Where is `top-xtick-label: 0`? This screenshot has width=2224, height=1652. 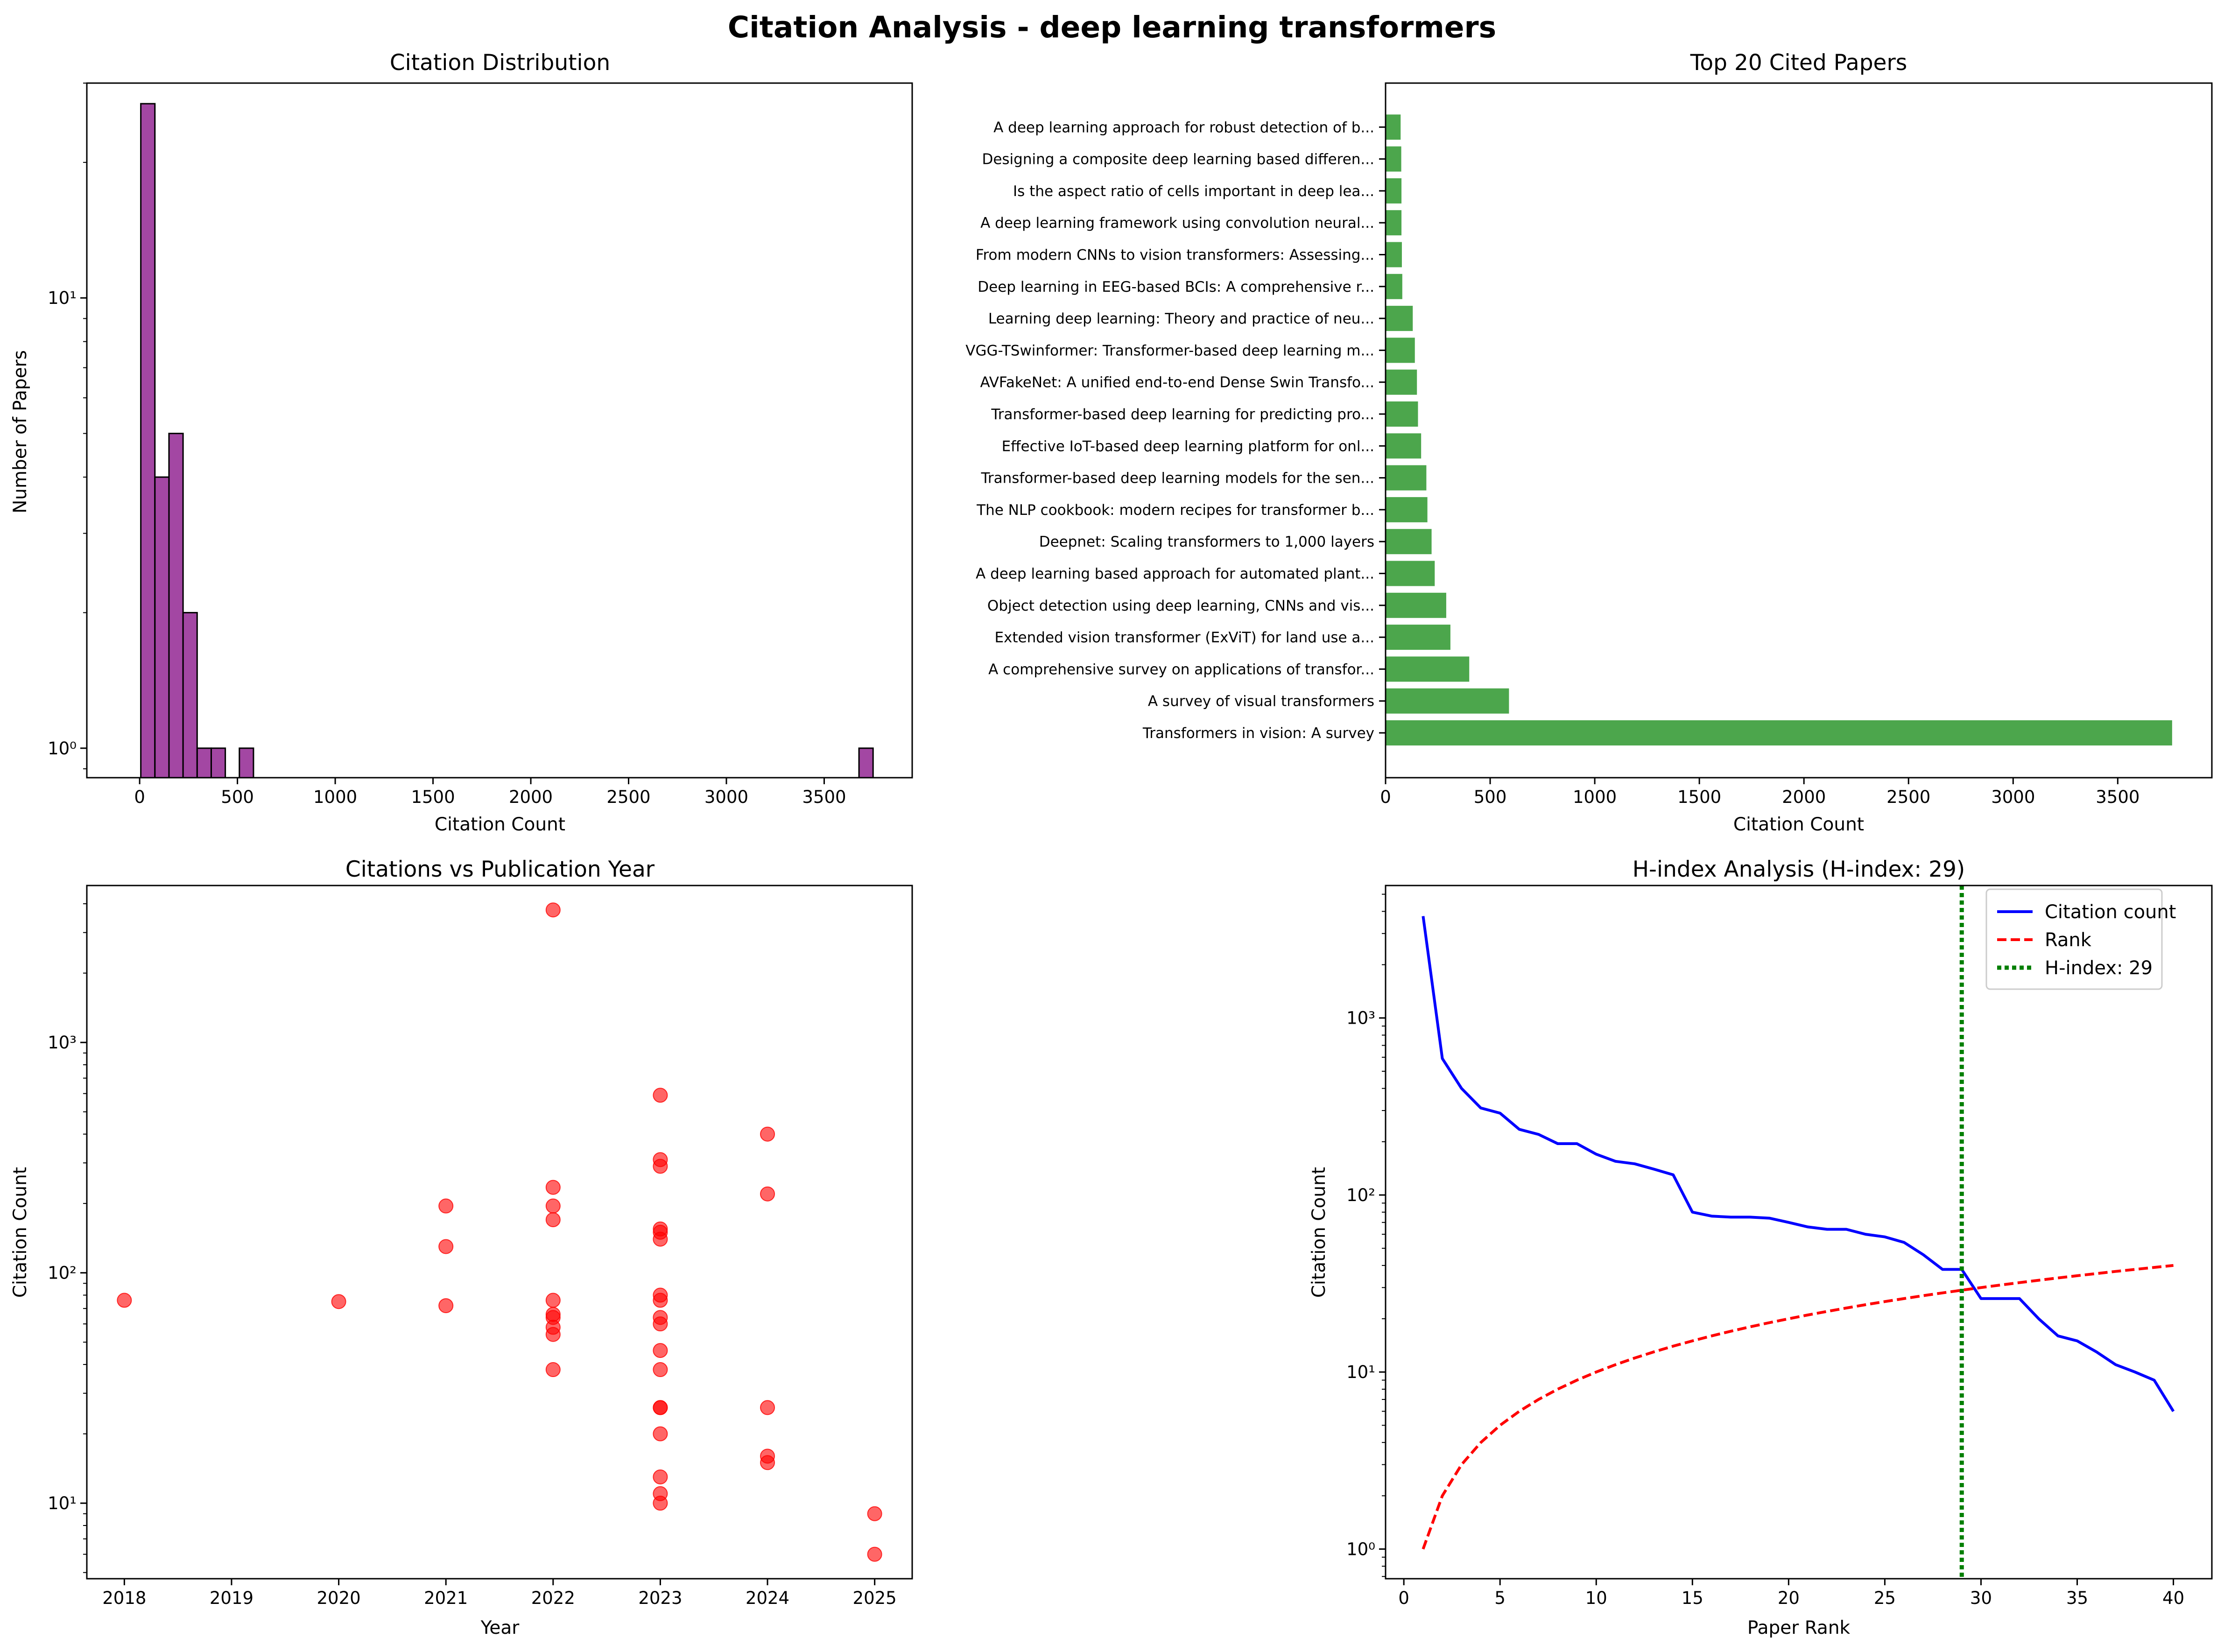 top-xtick-label: 0 is located at coordinates (1385, 797).